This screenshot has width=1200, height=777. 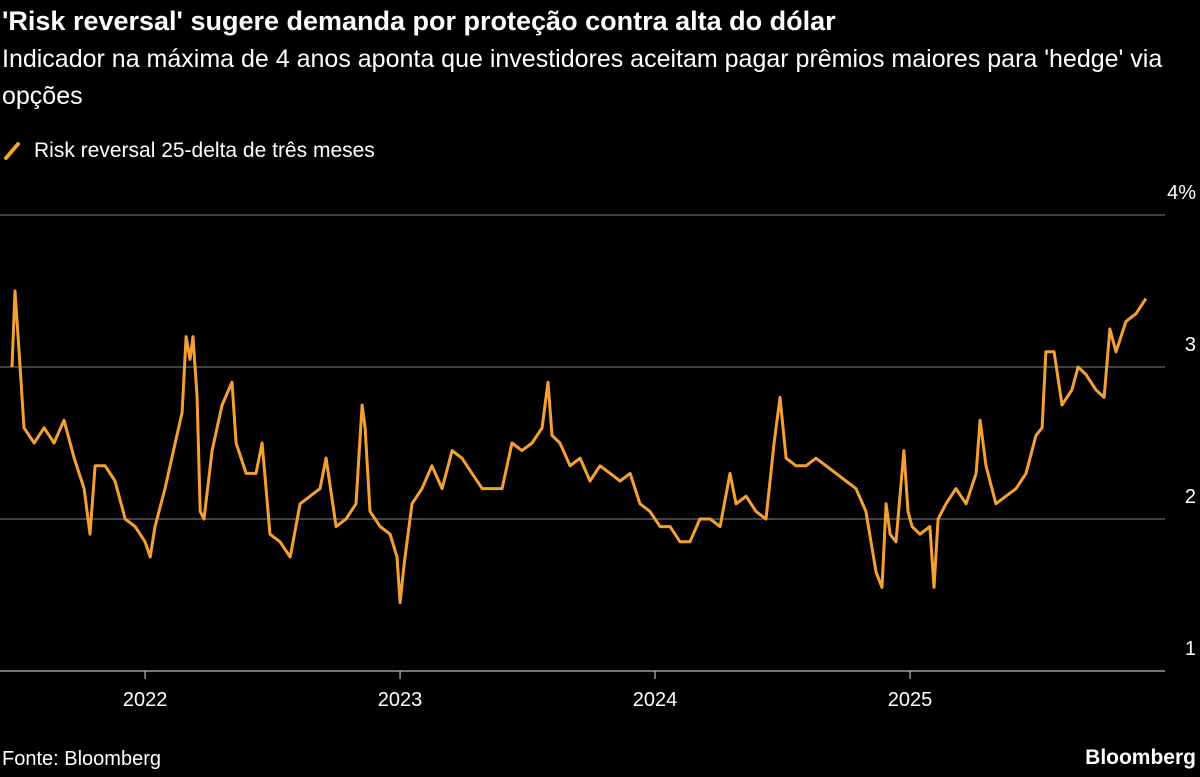 What do you see at coordinates (1190, 345) in the screenshot?
I see `y-tick-label: 3` at bounding box center [1190, 345].